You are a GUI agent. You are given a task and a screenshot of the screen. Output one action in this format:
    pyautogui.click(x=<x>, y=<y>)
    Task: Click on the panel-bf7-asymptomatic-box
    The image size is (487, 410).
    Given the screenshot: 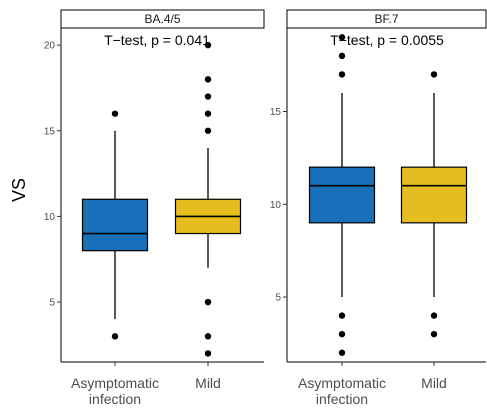 What is the action you would take?
    pyautogui.click(x=342, y=195)
    